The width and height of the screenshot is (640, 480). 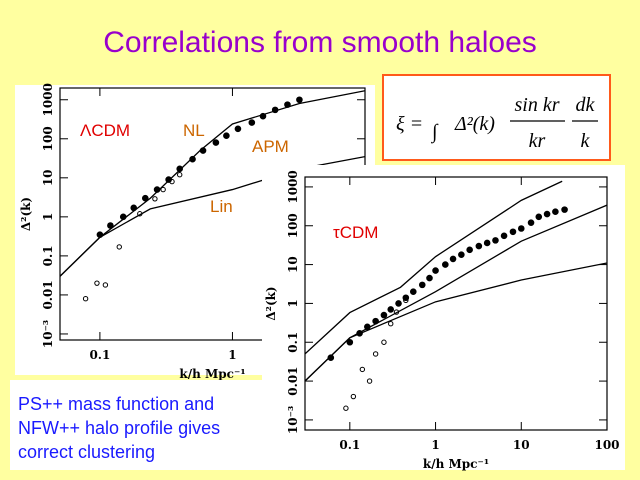 What do you see at coordinates (221, 206) in the screenshot?
I see `series-label: Lin` at bounding box center [221, 206].